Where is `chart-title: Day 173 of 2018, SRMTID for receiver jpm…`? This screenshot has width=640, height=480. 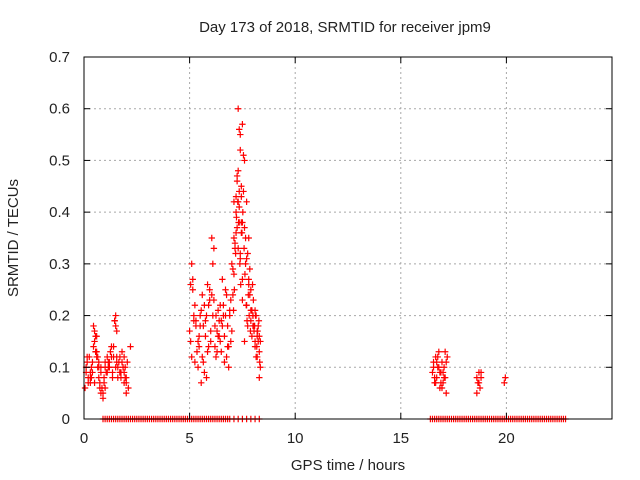
chart-title: Day 173 of 2018, SRMTID for receiver jpm… is located at coordinates (345, 27).